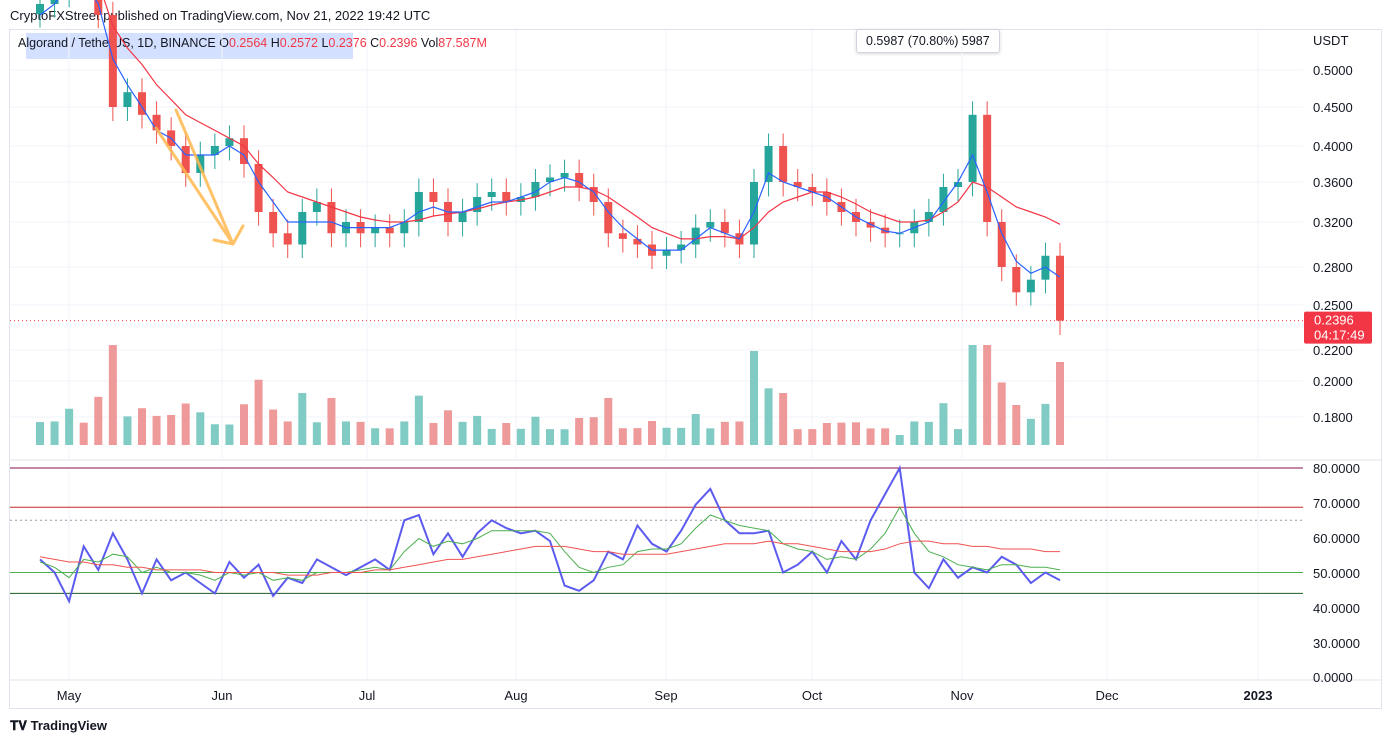  I want to click on price-tick-label: 0.2800, so click(1333, 267).